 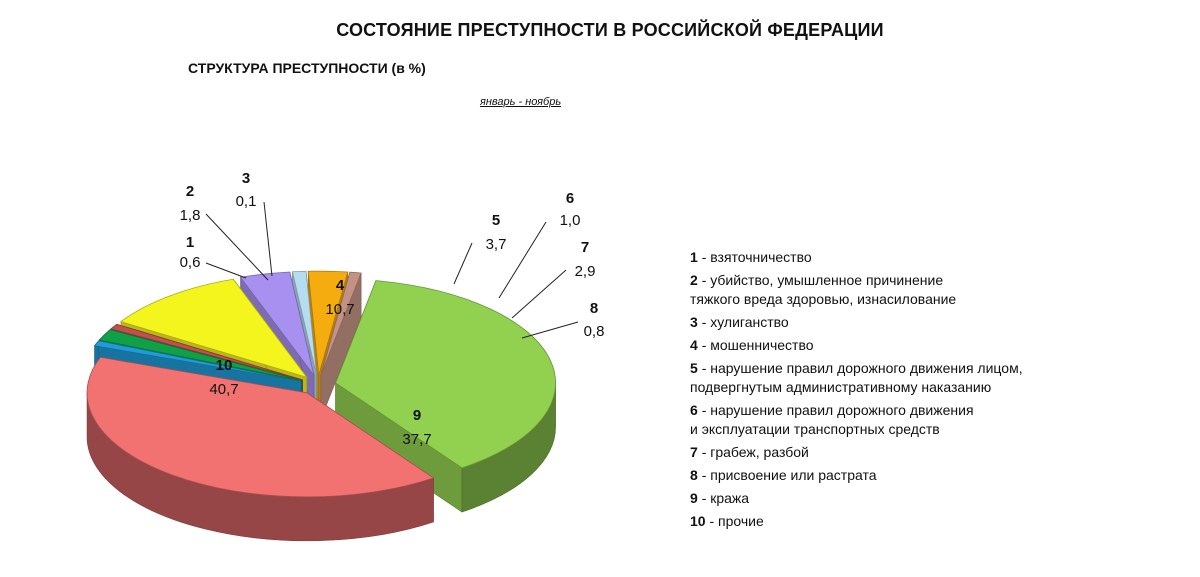 I want to click on slice-number-label: 6, so click(x=570, y=198).